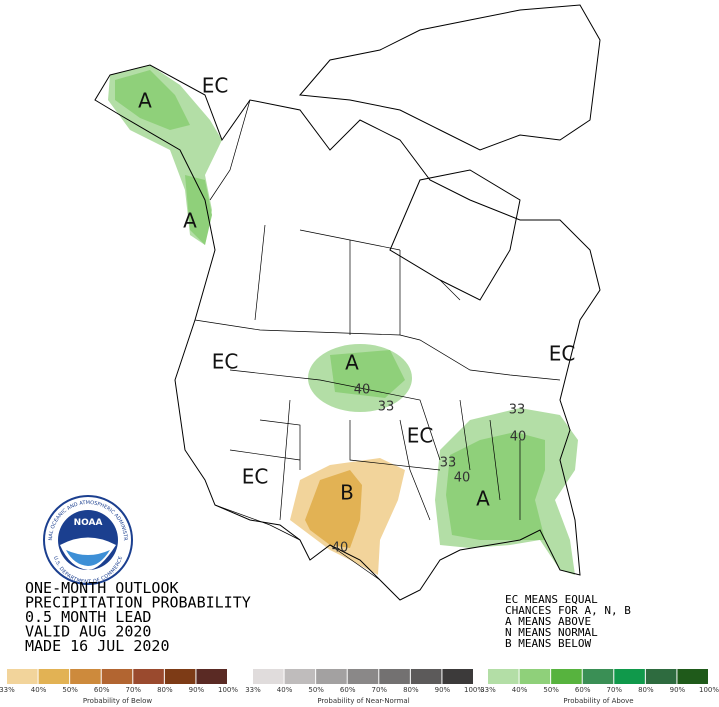  Describe the element at coordinates (548, 621) in the screenshot. I see `key-line: A MEANS ABOVE` at that location.